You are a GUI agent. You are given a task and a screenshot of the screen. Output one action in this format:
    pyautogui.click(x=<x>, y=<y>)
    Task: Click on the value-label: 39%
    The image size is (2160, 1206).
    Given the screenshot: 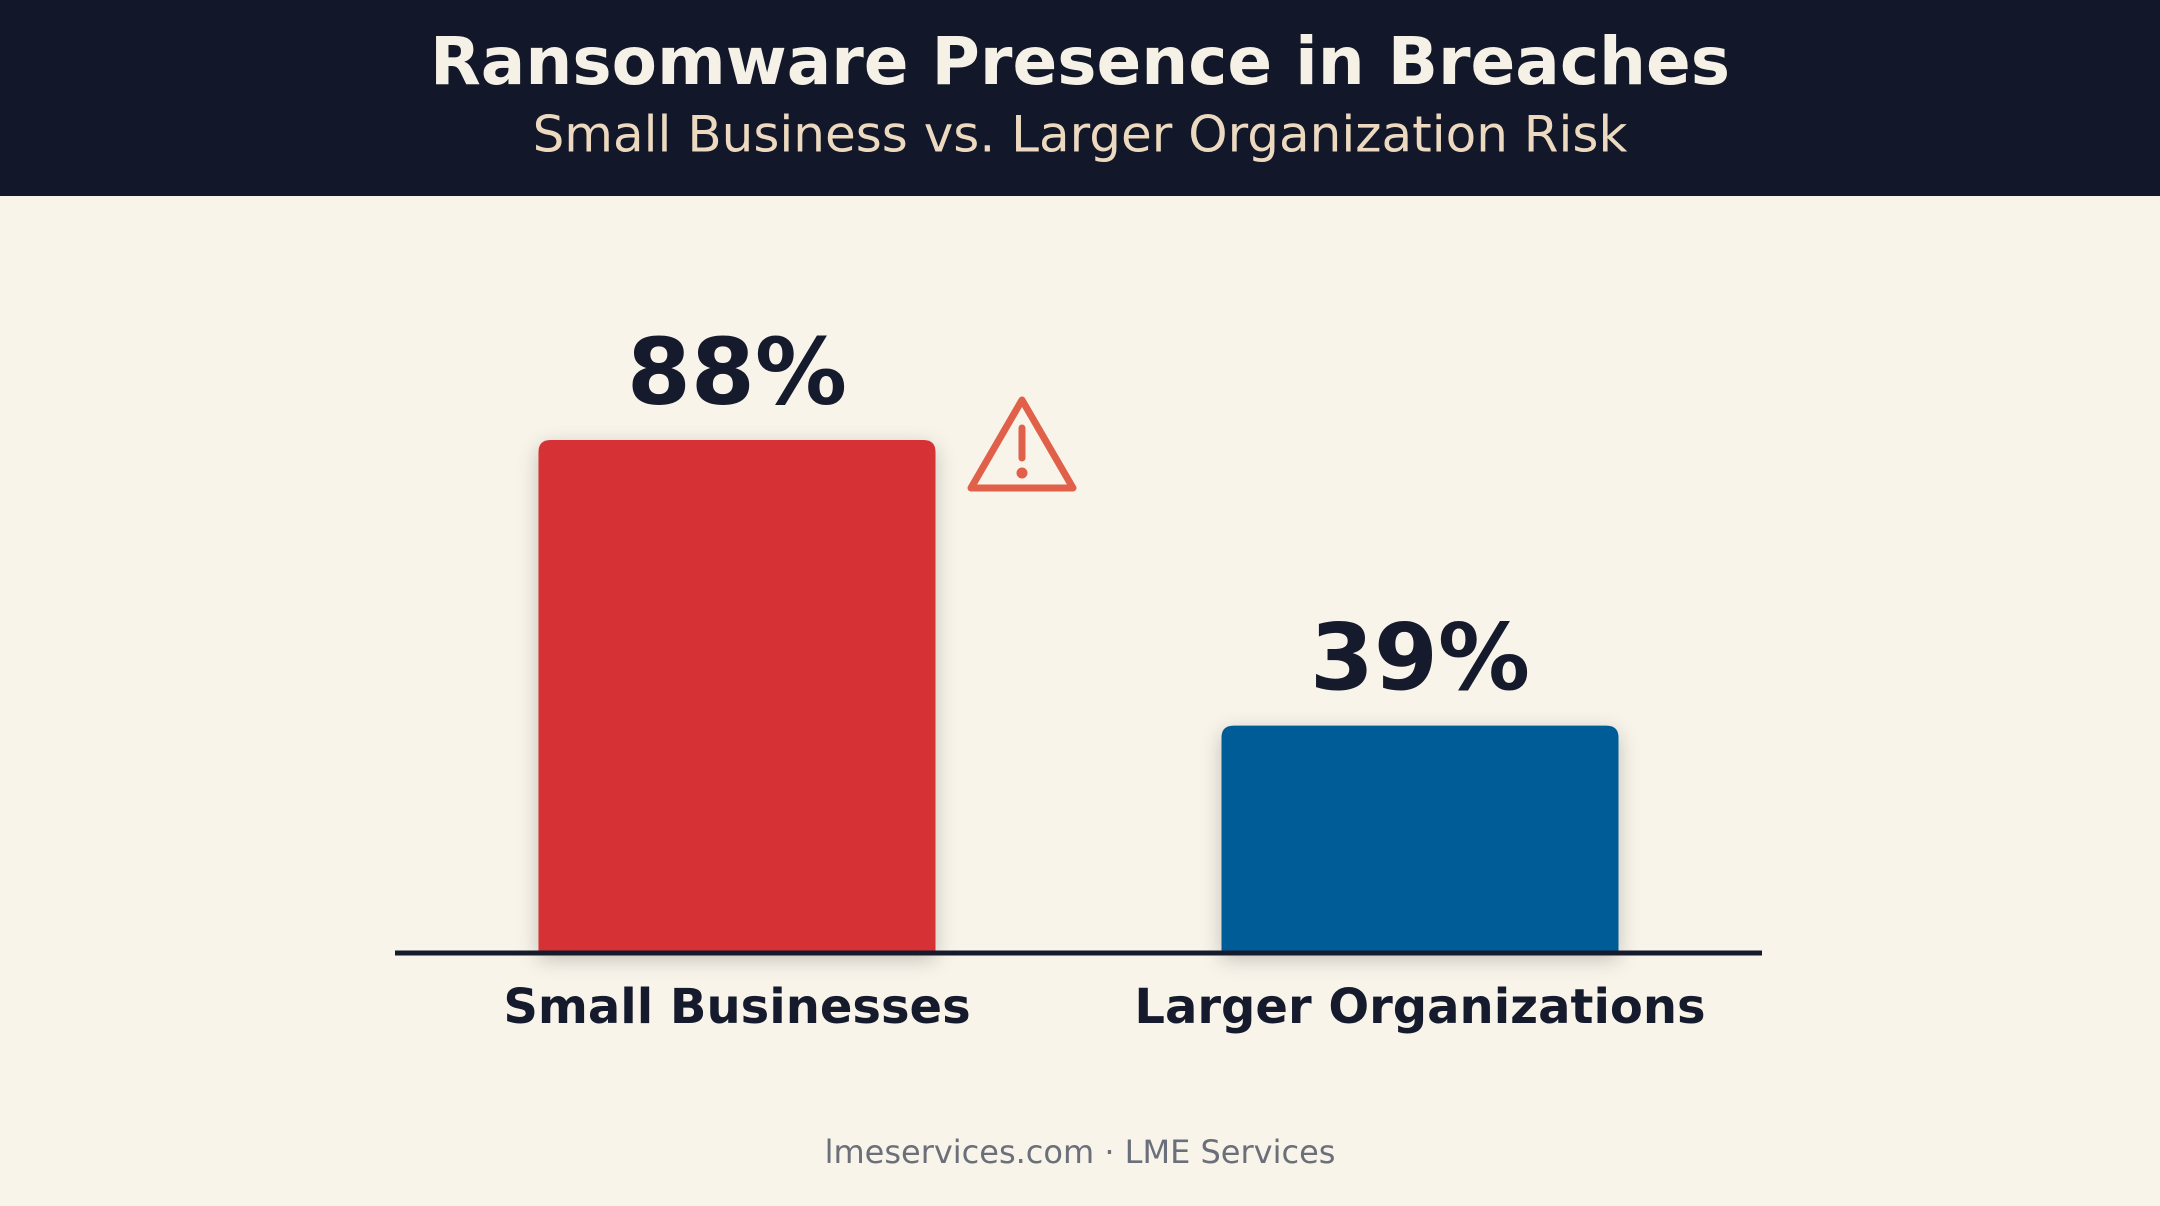 What is the action you would take?
    pyautogui.click(x=1420, y=657)
    